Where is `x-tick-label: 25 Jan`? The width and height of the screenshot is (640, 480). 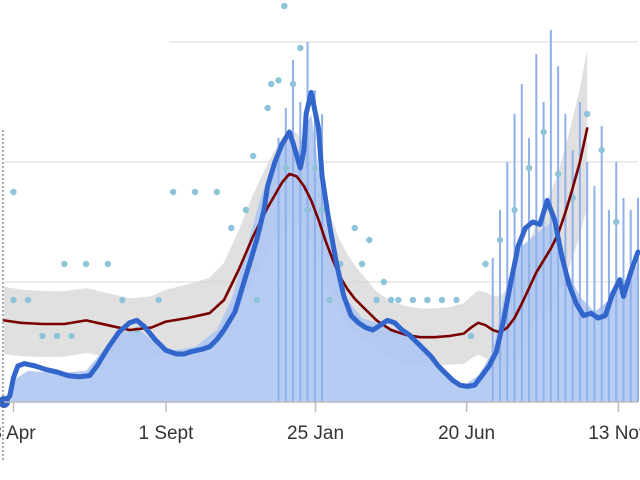 x-tick-label: 25 Jan is located at coordinates (315, 433).